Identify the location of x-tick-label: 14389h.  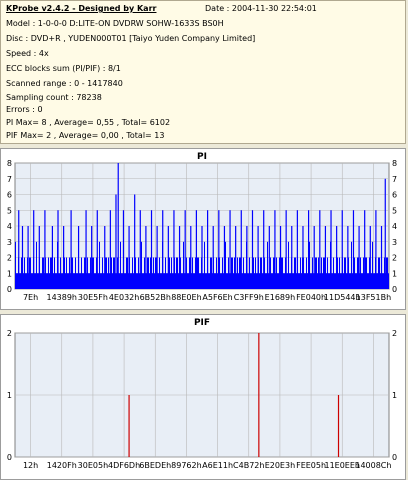
(61, 297).